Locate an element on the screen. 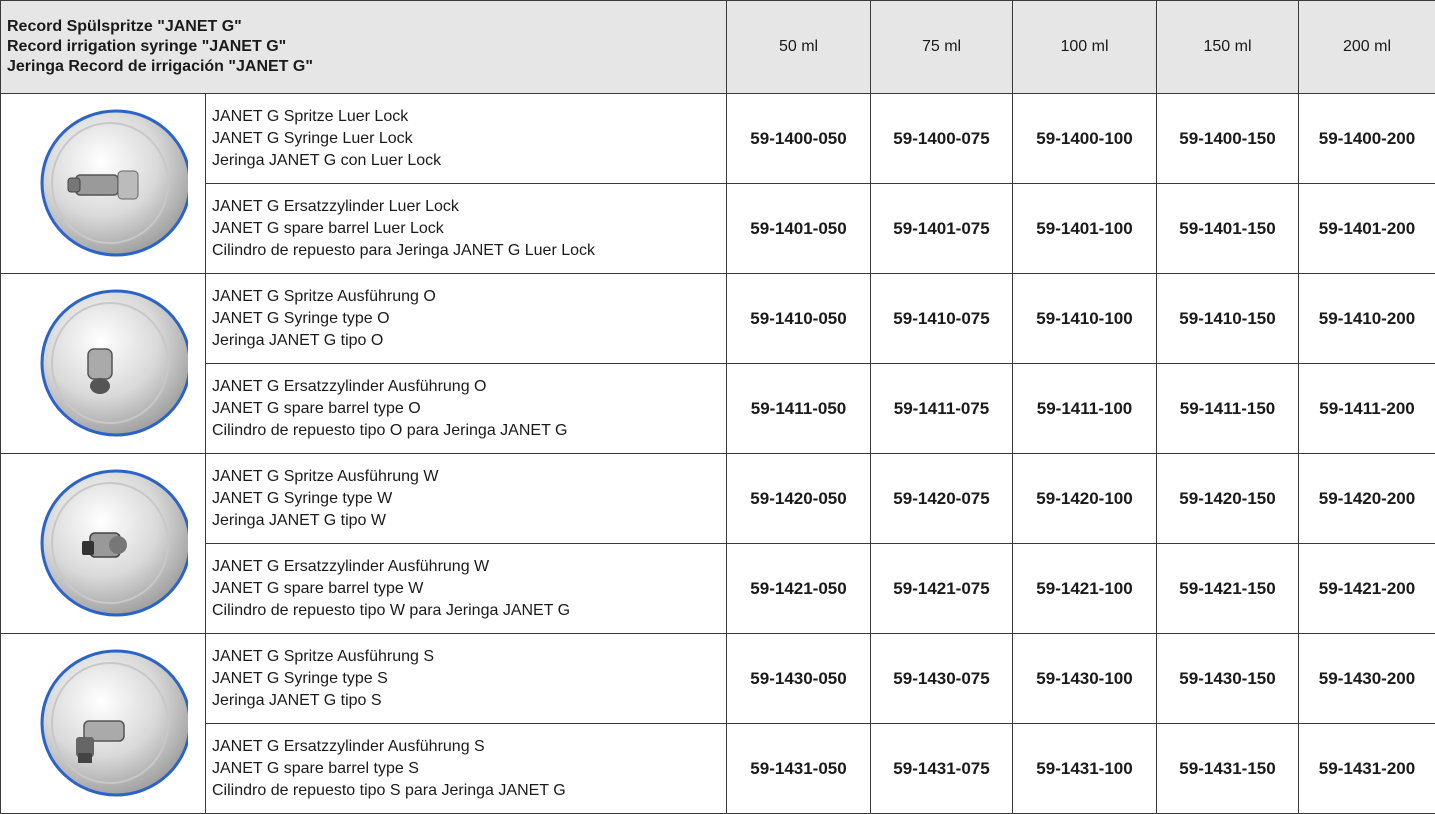 This screenshot has height=814, width=1435. article-number-cell: 59-1411-100 is located at coordinates (1085, 409).